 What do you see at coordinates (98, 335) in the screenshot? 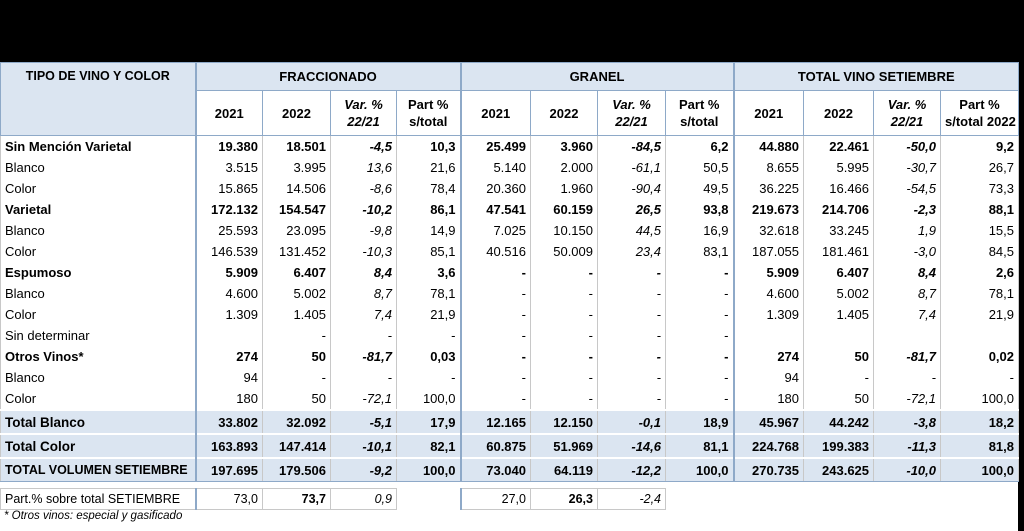
I see `row-label: Sin determinar` at bounding box center [98, 335].